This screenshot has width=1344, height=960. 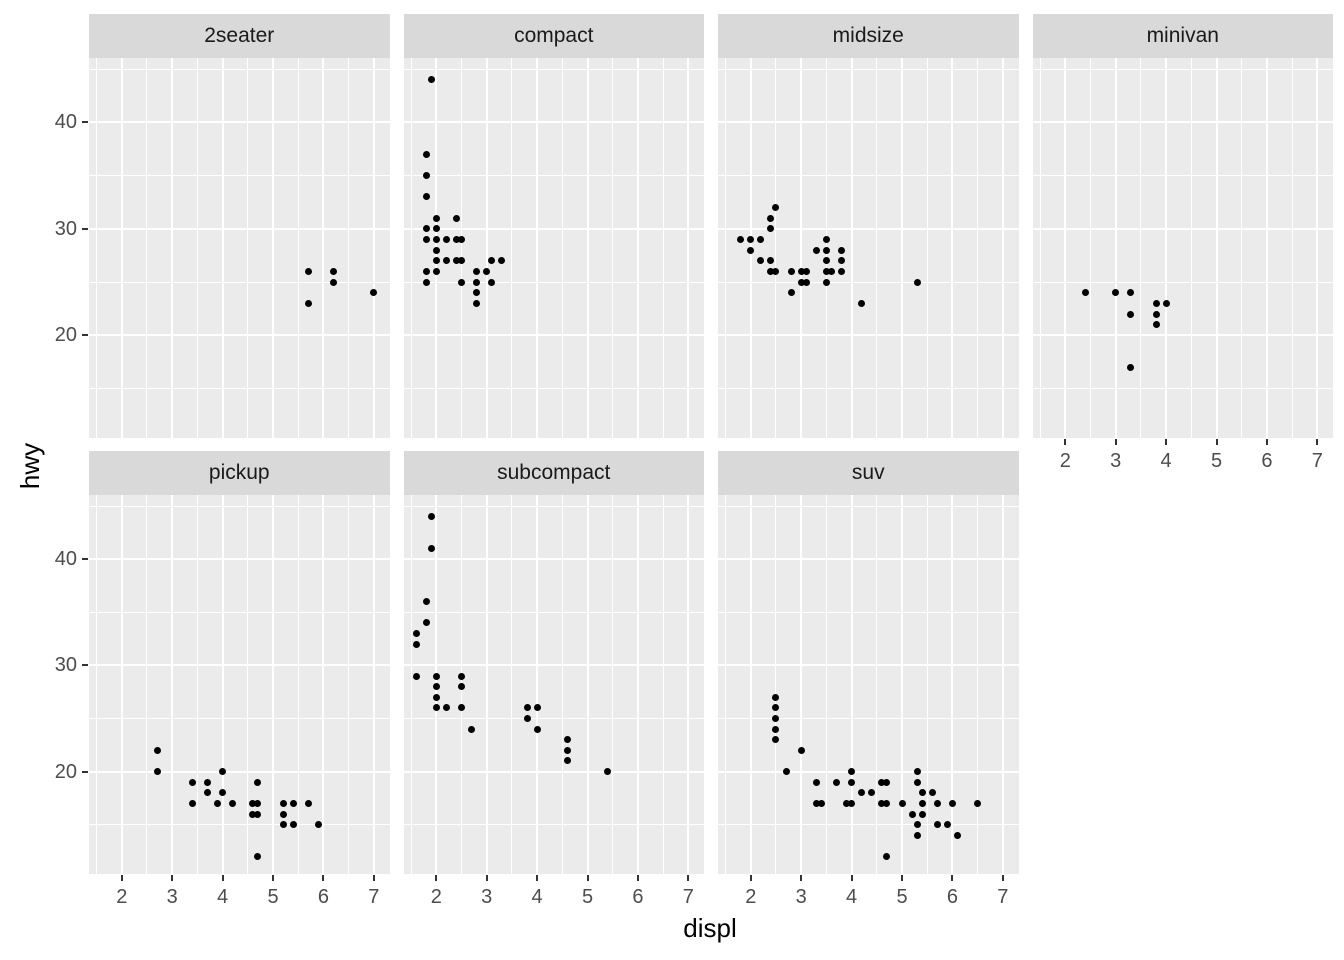 What do you see at coordinates (273, 896) in the screenshot?
I see `x-tick-label: 5` at bounding box center [273, 896].